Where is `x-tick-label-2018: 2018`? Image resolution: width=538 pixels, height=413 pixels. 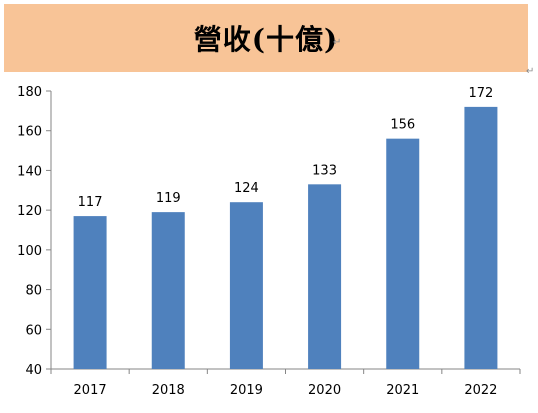 x-tick-label-2018: 2018 is located at coordinates (168, 390).